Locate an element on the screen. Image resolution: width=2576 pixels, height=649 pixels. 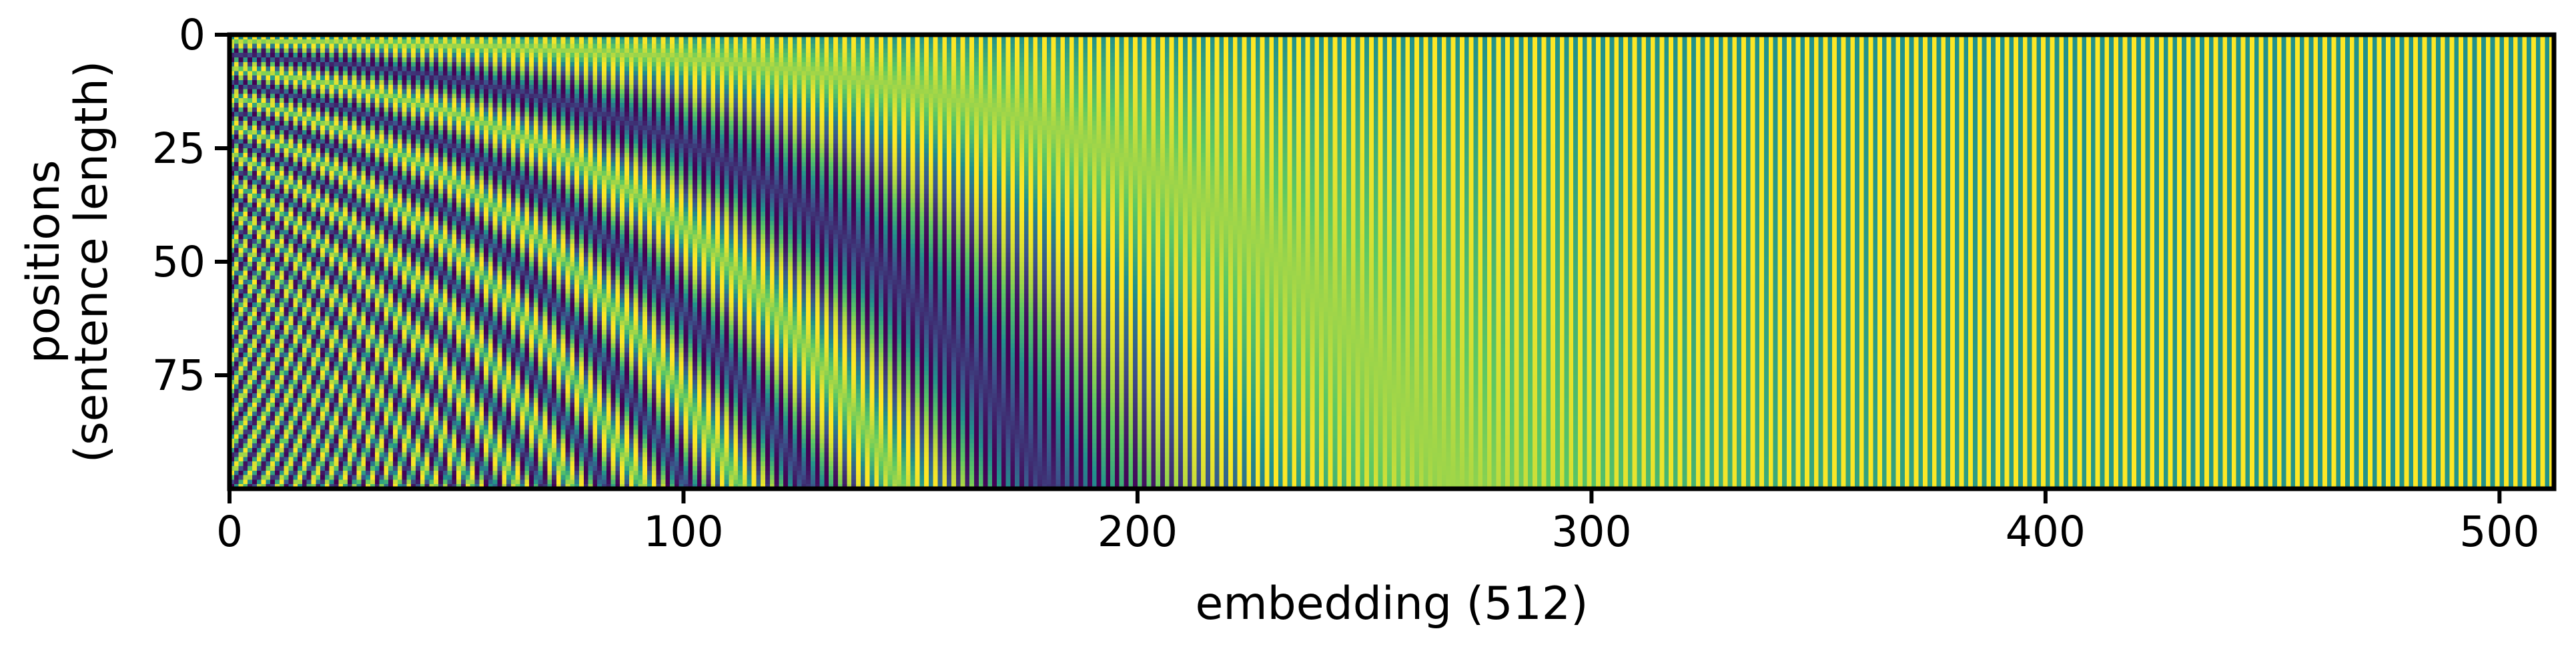
y-tick-label: 25 is located at coordinates (178, 148).